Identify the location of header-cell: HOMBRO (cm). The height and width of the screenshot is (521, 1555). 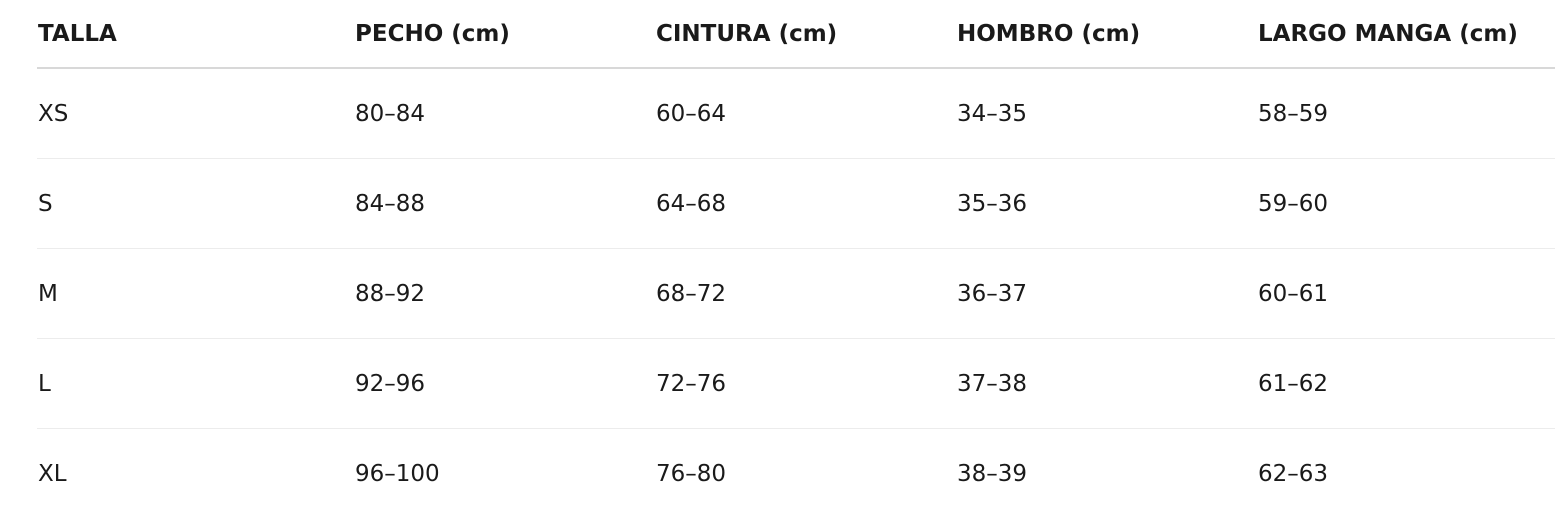
(1106, 34).